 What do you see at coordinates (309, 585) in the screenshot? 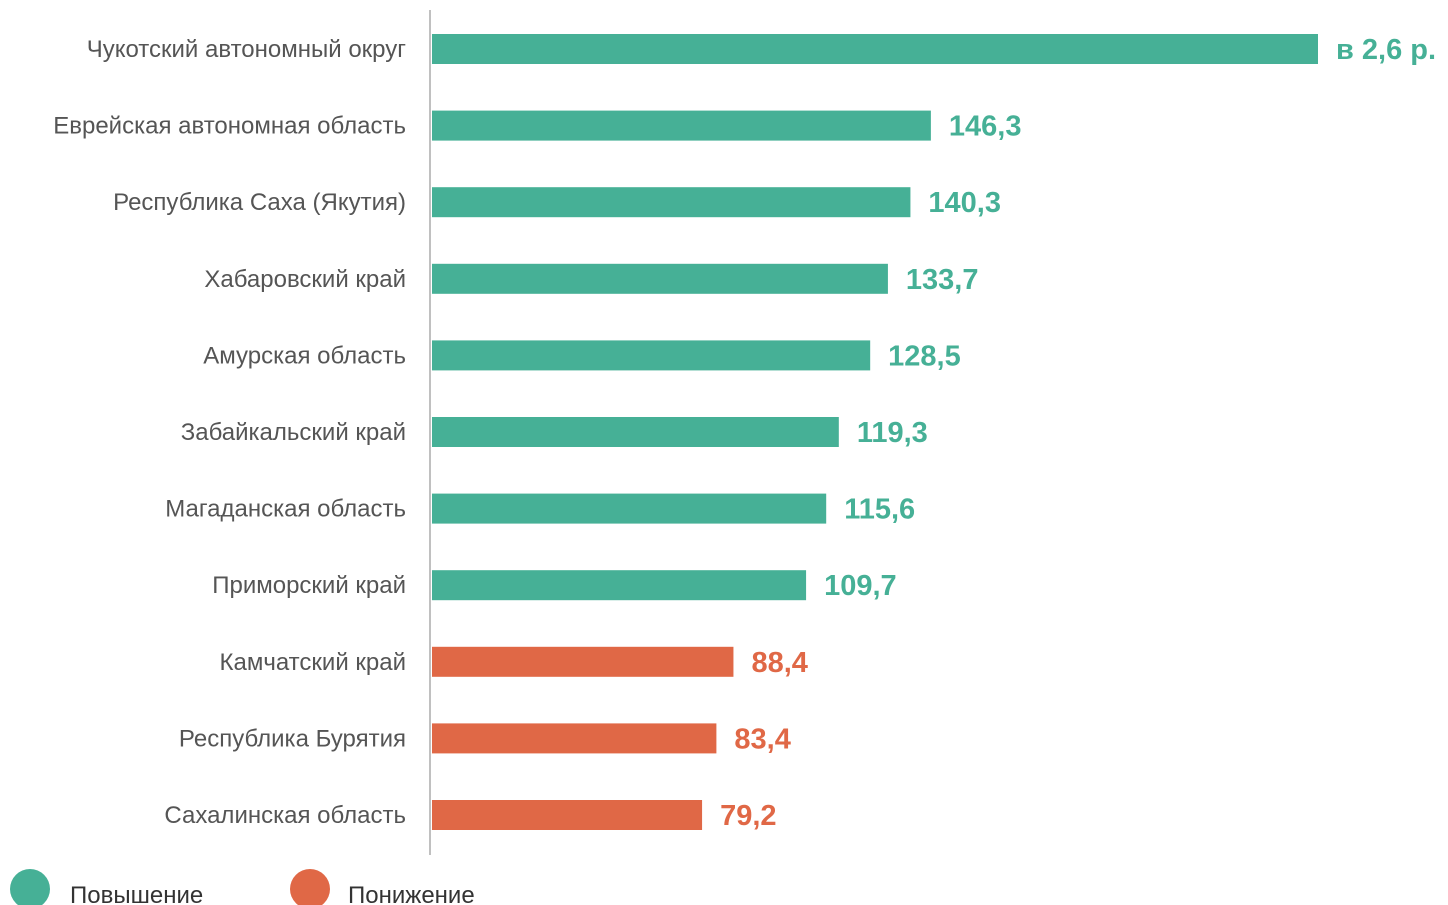
I see `category-label: Приморский край` at bounding box center [309, 585].